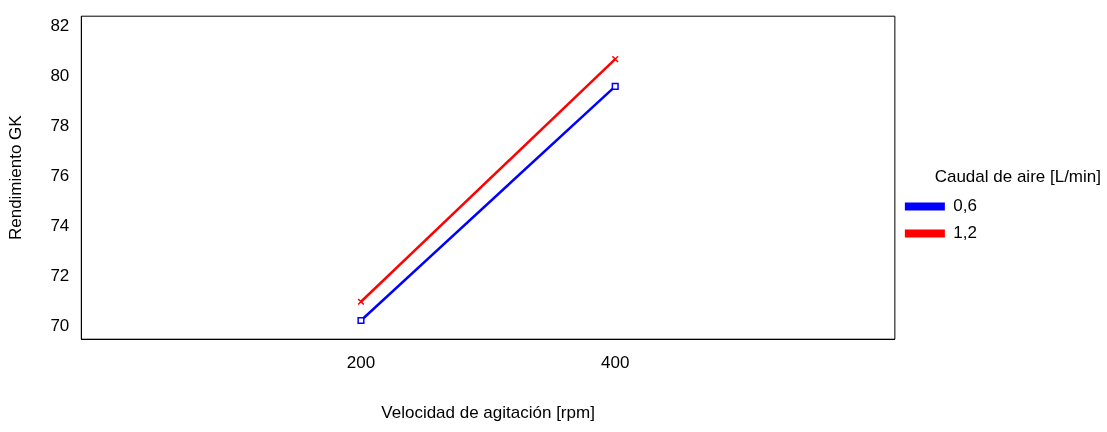 Image resolution: width=1107 pixels, height=432 pixels. What do you see at coordinates (60, 76) in the screenshot?
I see `y-tick-label: 80` at bounding box center [60, 76].